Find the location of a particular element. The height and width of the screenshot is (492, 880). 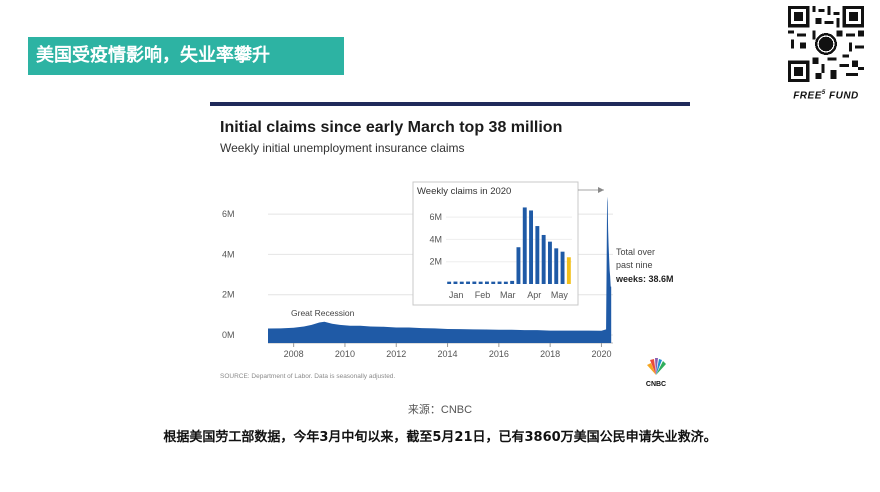

main-x-tick-label: 2016 is located at coordinates (499, 354).